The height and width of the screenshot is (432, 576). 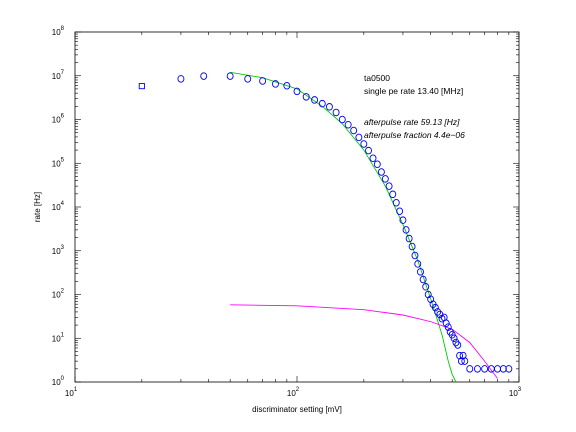 What do you see at coordinates (71, 392) in the screenshot?
I see `x-tick-label: 10¹` at bounding box center [71, 392].